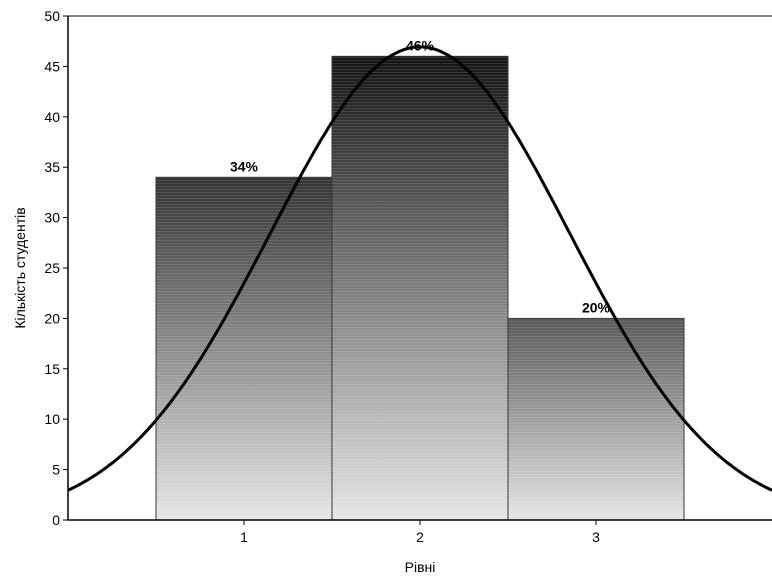 The width and height of the screenshot is (772, 580). I want to click on y-tick-label-15: 15, so click(52, 369).